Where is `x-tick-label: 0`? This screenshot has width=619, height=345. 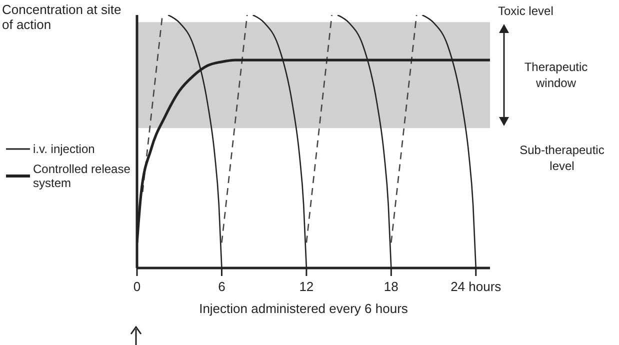
x-tick-label: 0 is located at coordinates (137, 286).